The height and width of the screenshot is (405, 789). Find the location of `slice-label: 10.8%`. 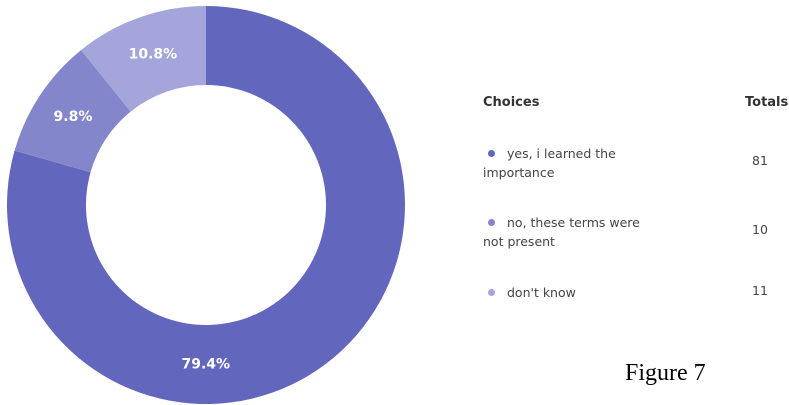

slice-label: 10.8% is located at coordinates (153, 55).